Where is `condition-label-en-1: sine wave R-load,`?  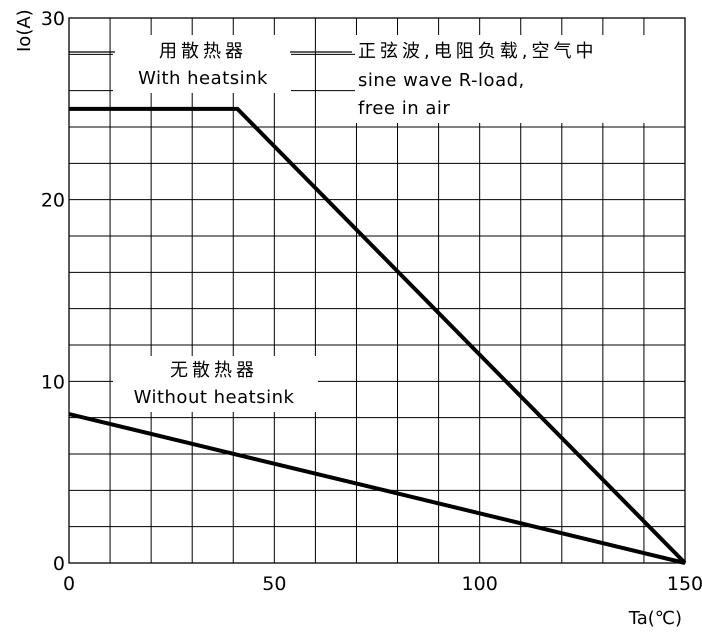
condition-label-en-1: sine wave R-load, is located at coordinates (441, 80).